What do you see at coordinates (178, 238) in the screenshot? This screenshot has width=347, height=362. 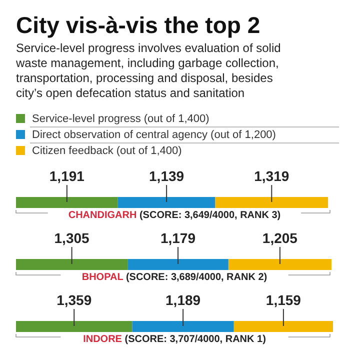 I see `data-label: 1,179` at bounding box center [178, 238].